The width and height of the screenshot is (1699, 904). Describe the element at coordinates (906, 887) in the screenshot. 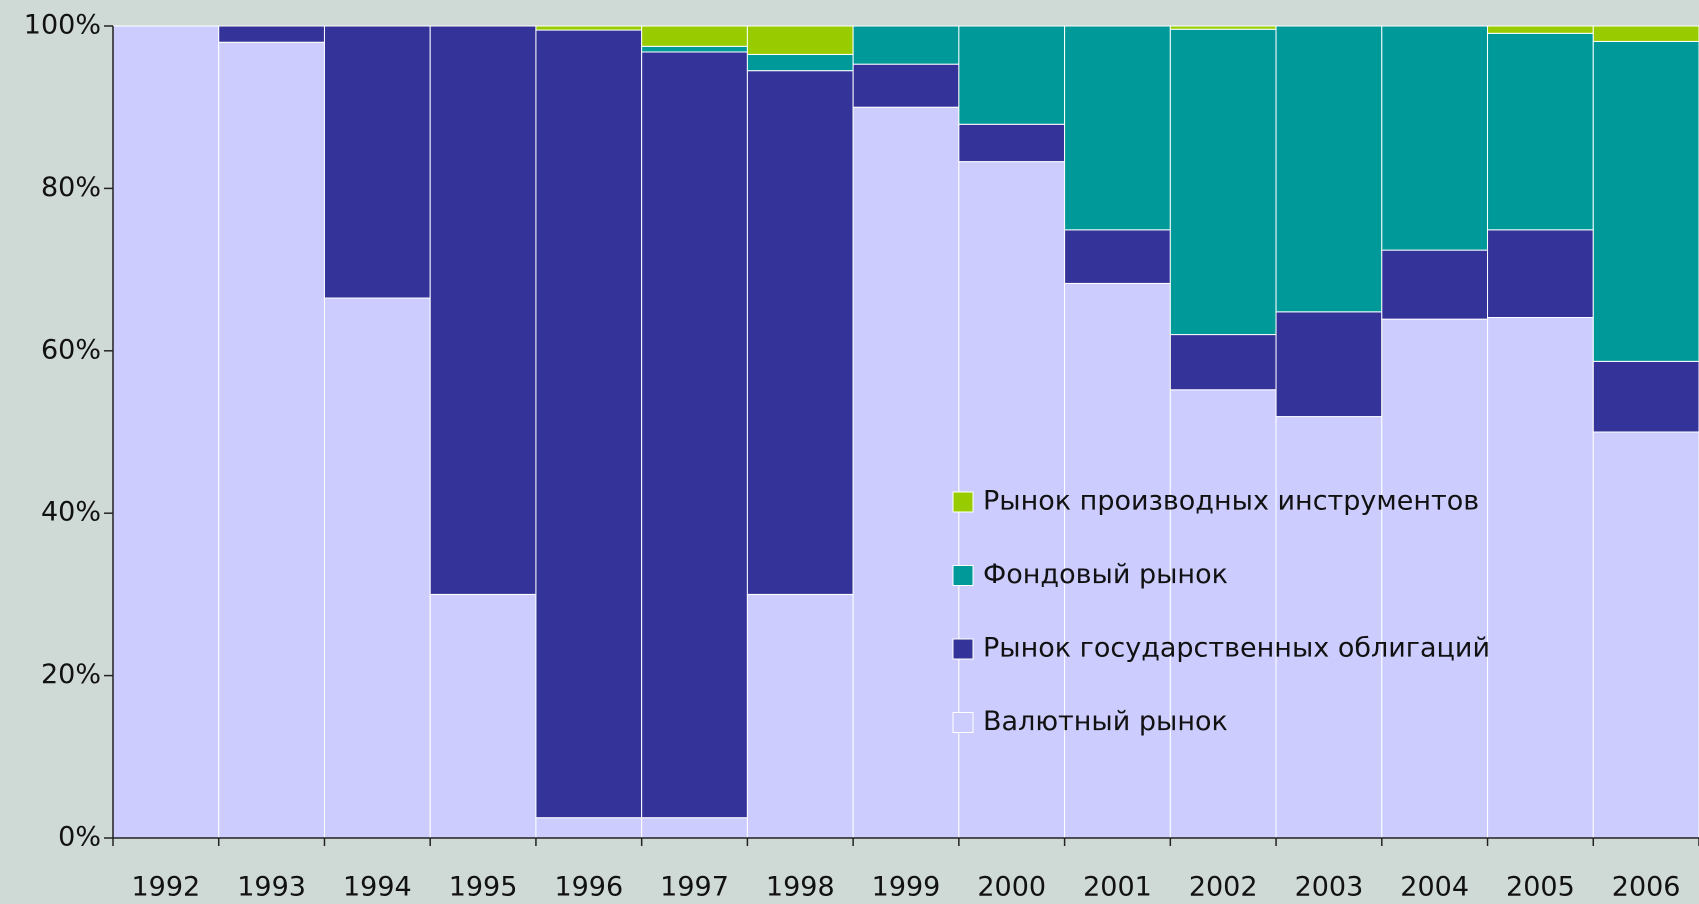

I see `x-tick-label: 1999` at that location.